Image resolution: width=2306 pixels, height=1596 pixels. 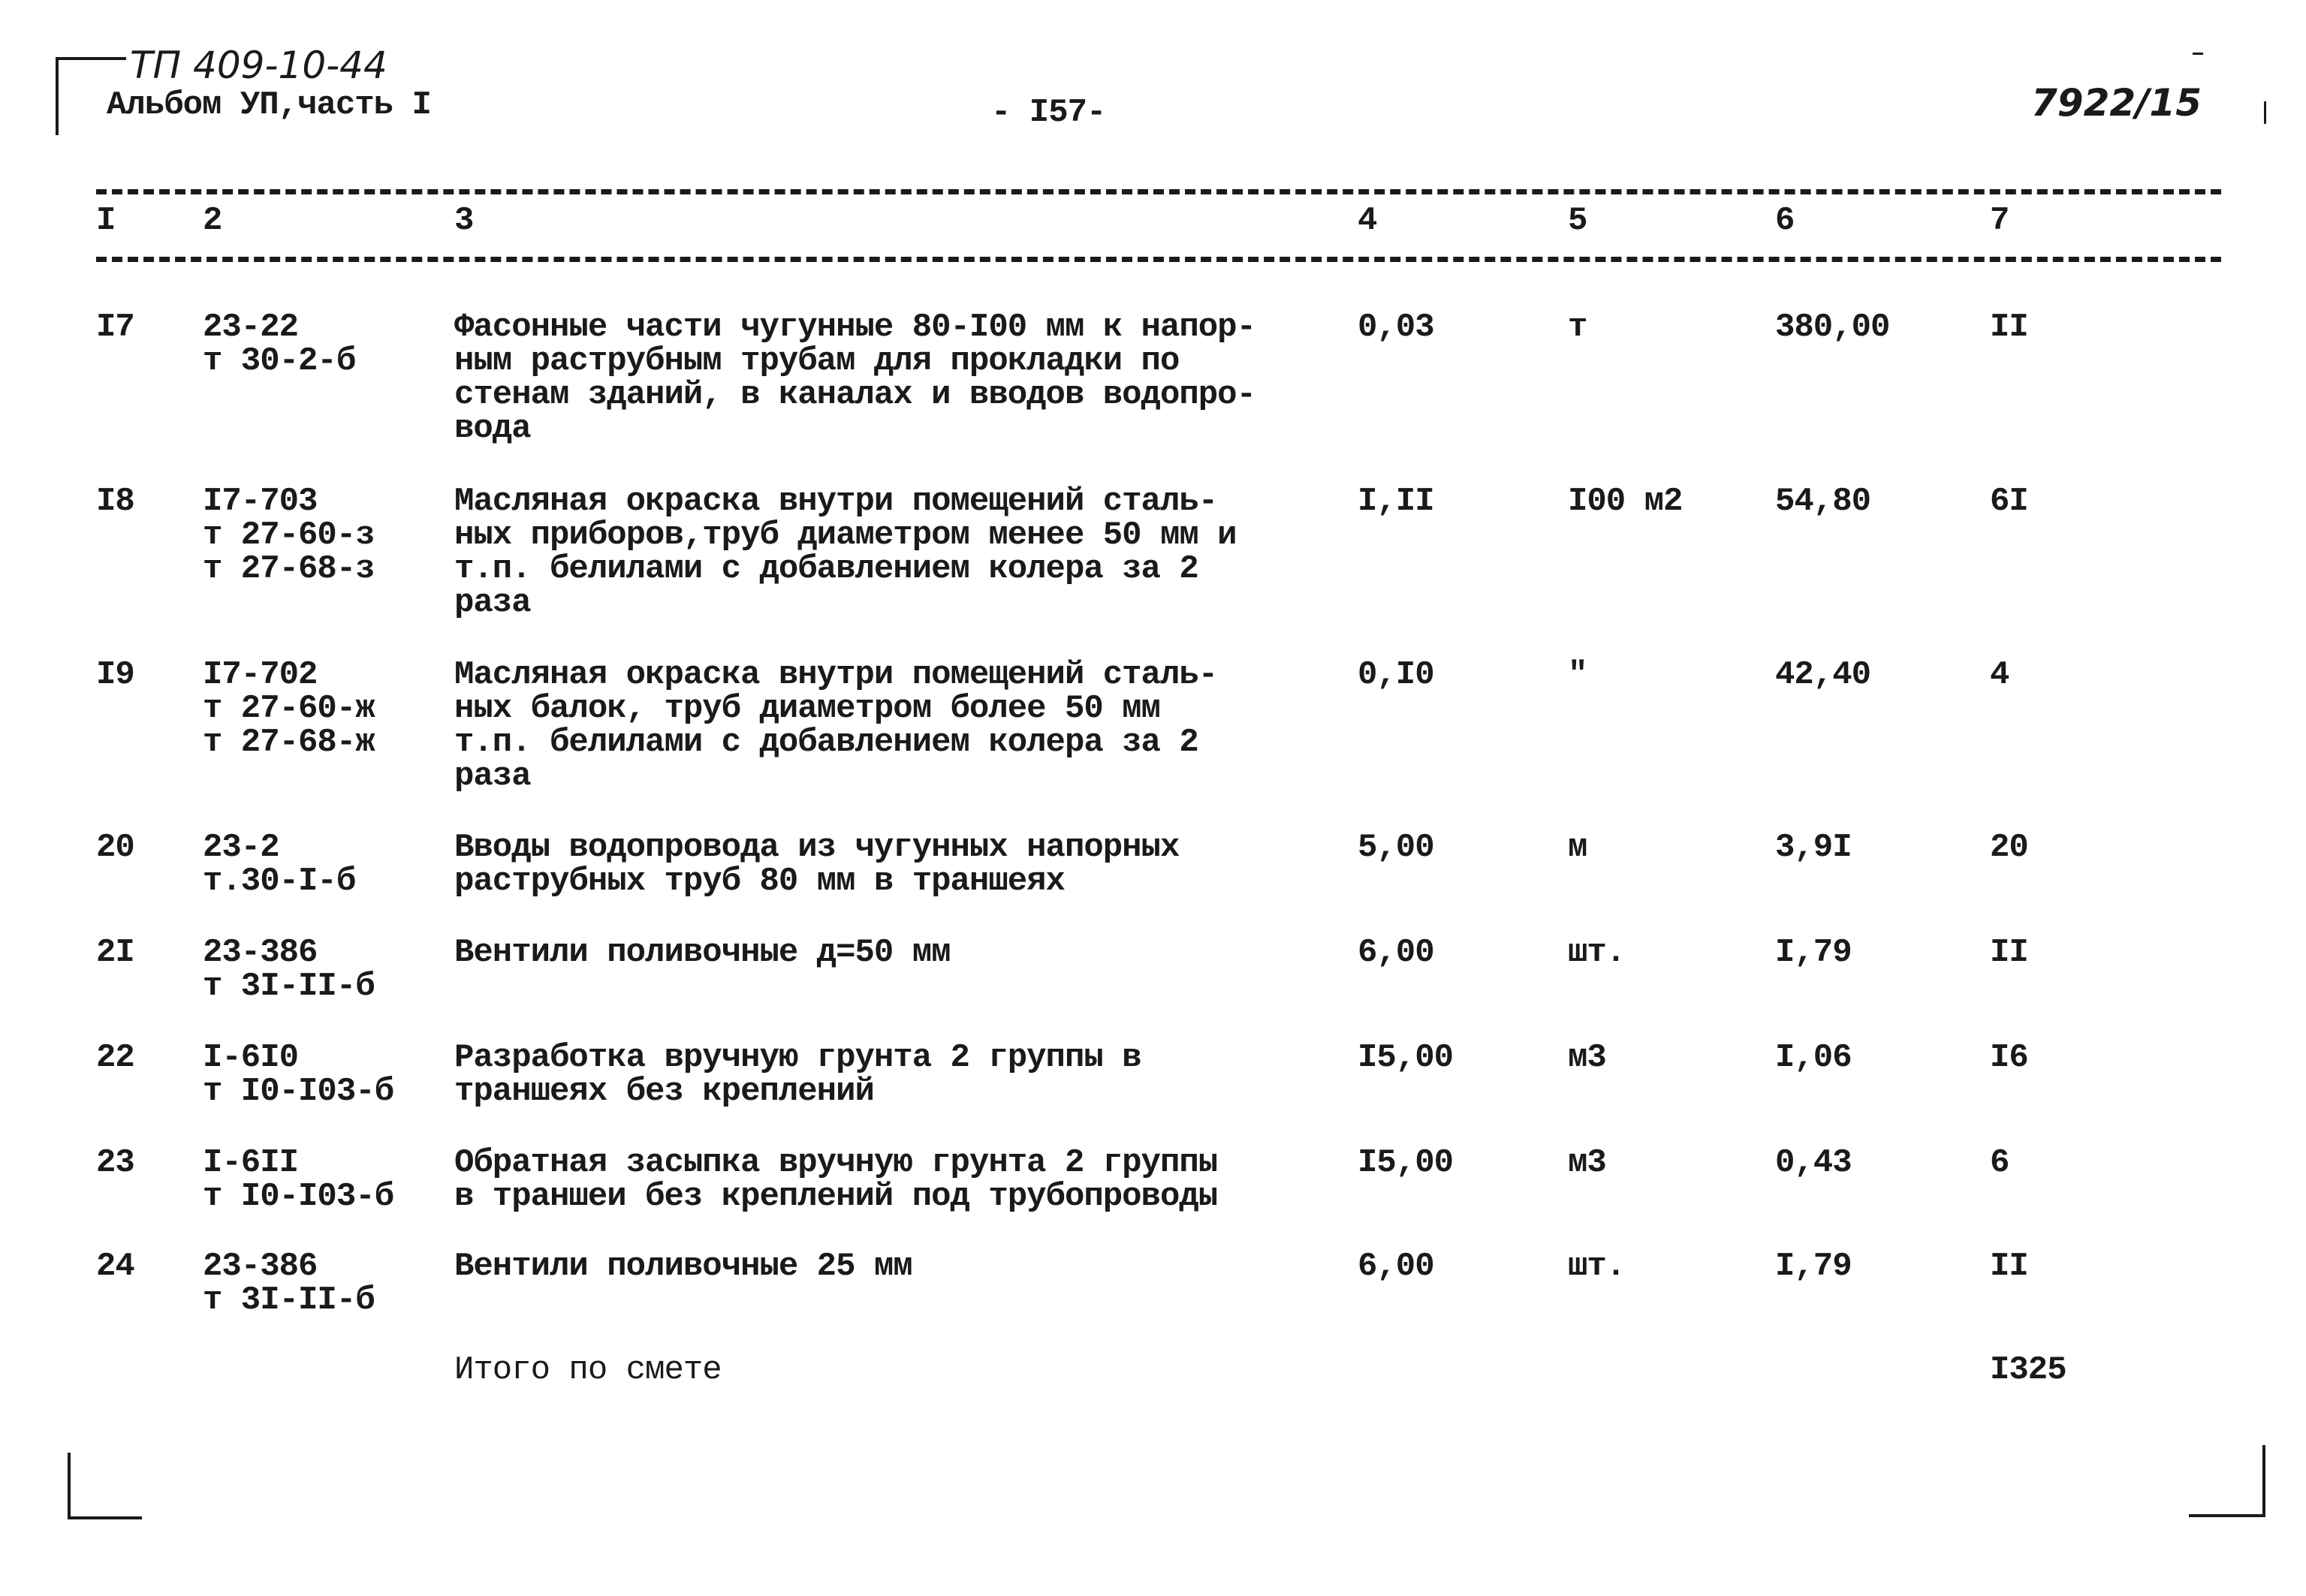 I want to click on rate-code: I-6II т I0-I03-б, so click(x=298, y=1179).